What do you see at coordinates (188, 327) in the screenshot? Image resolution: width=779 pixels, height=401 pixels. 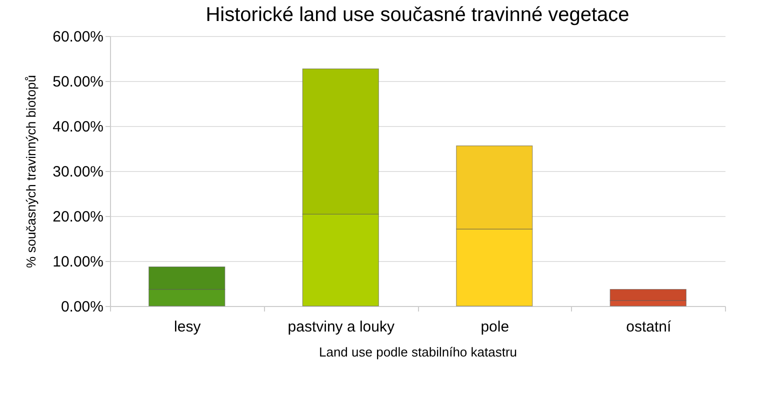 I see `x-tick-label: lesy` at bounding box center [188, 327].